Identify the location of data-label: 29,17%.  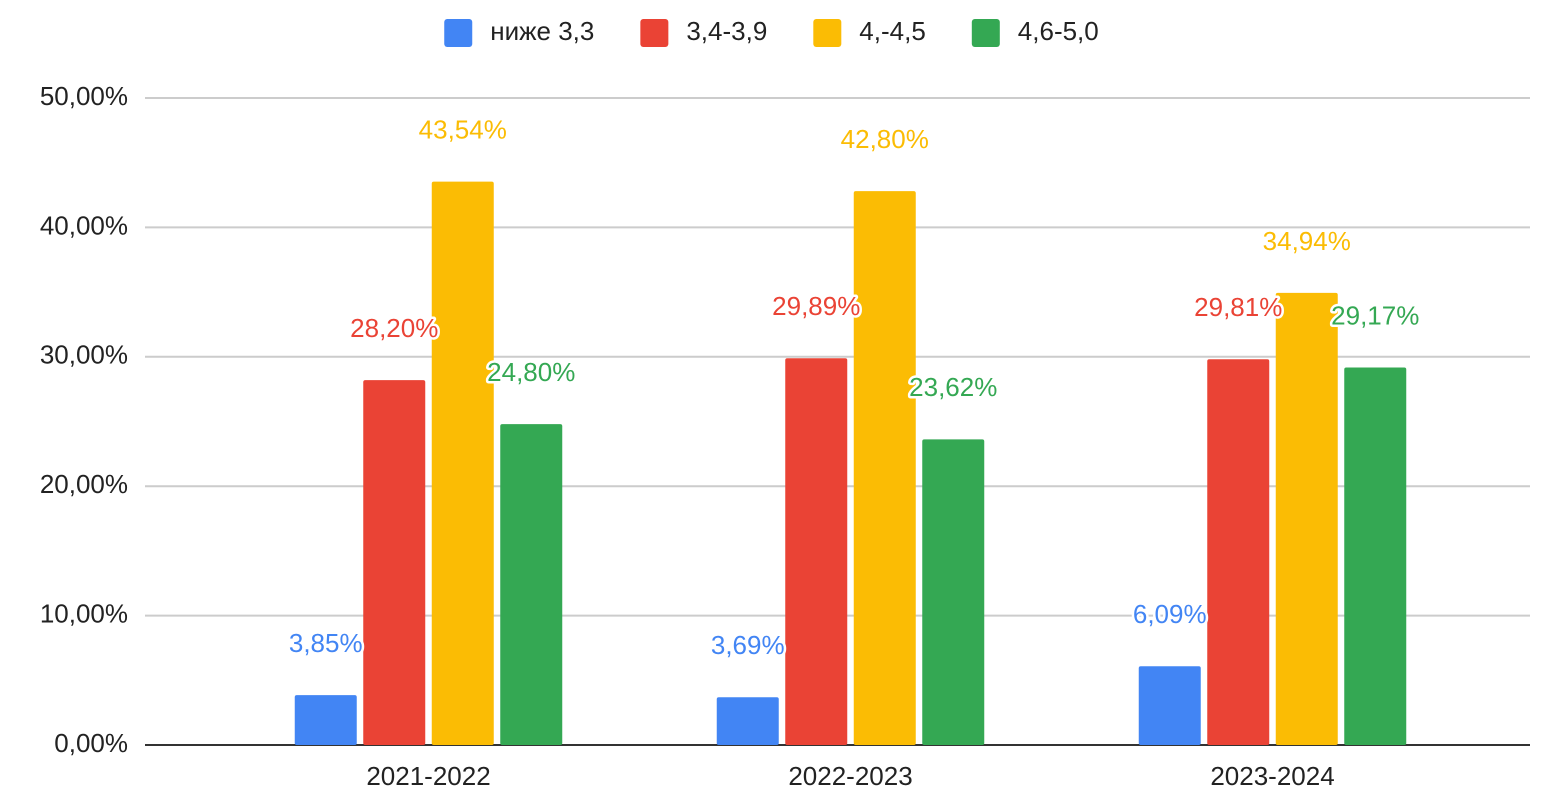
(1375, 315).